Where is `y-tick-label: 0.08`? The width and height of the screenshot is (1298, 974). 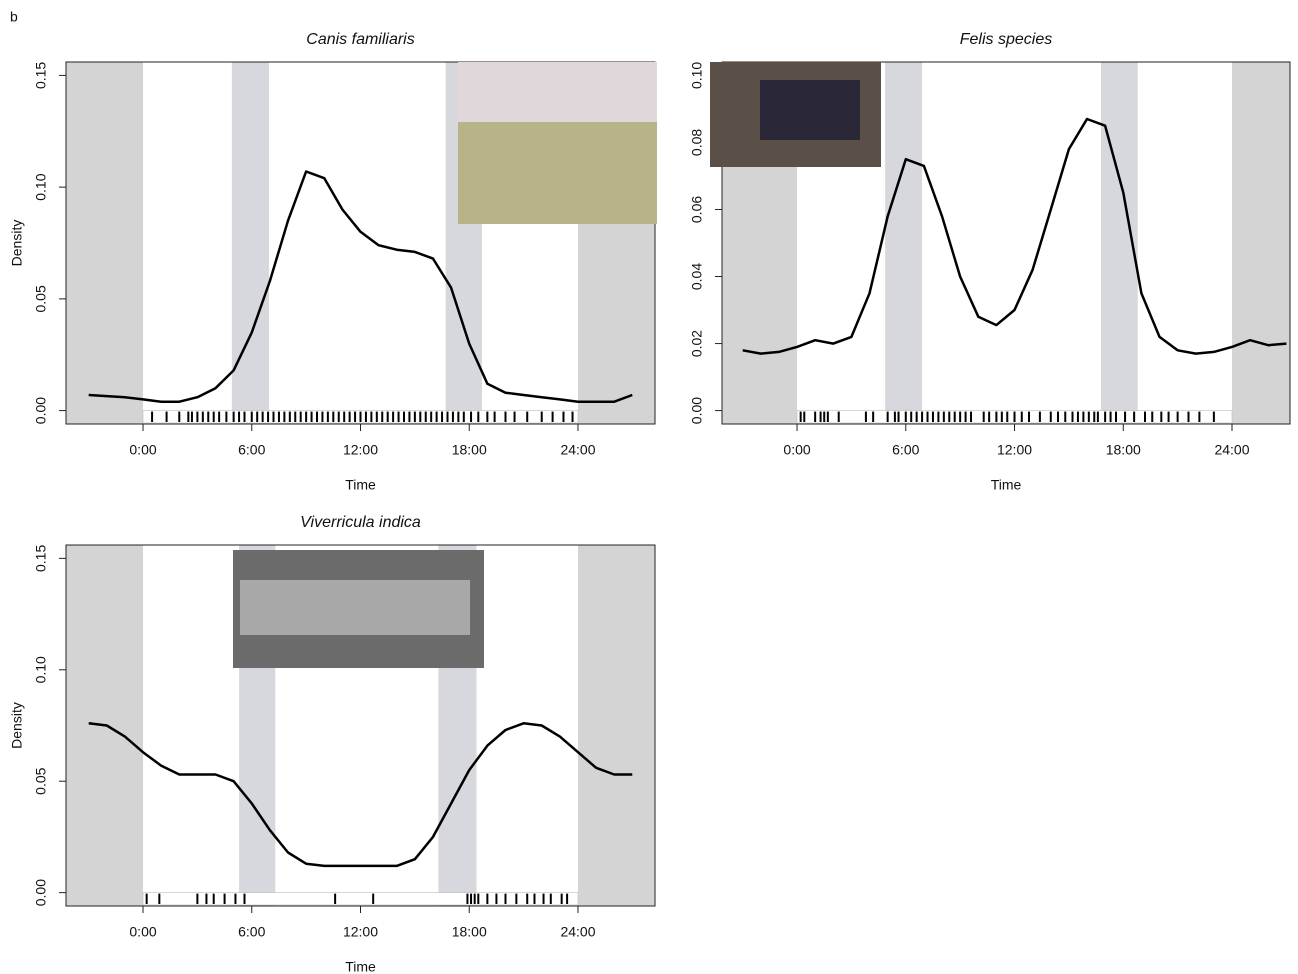
y-tick-label: 0.08 is located at coordinates (697, 142).